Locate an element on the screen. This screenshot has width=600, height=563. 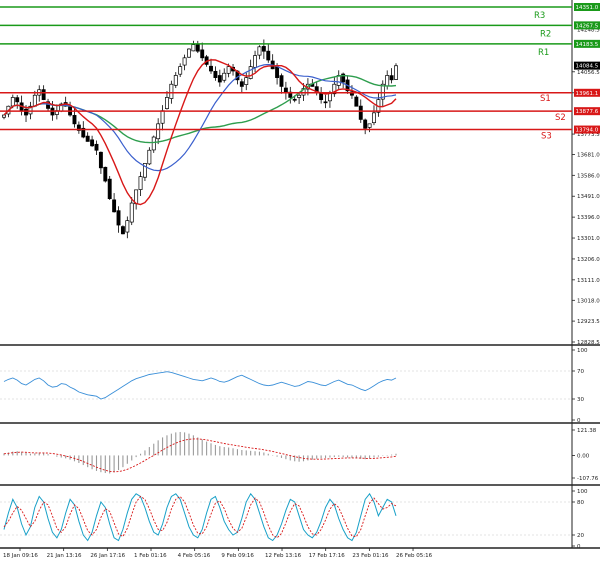
price-tick-label: 13018.0 is located at coordinates (588, 301).